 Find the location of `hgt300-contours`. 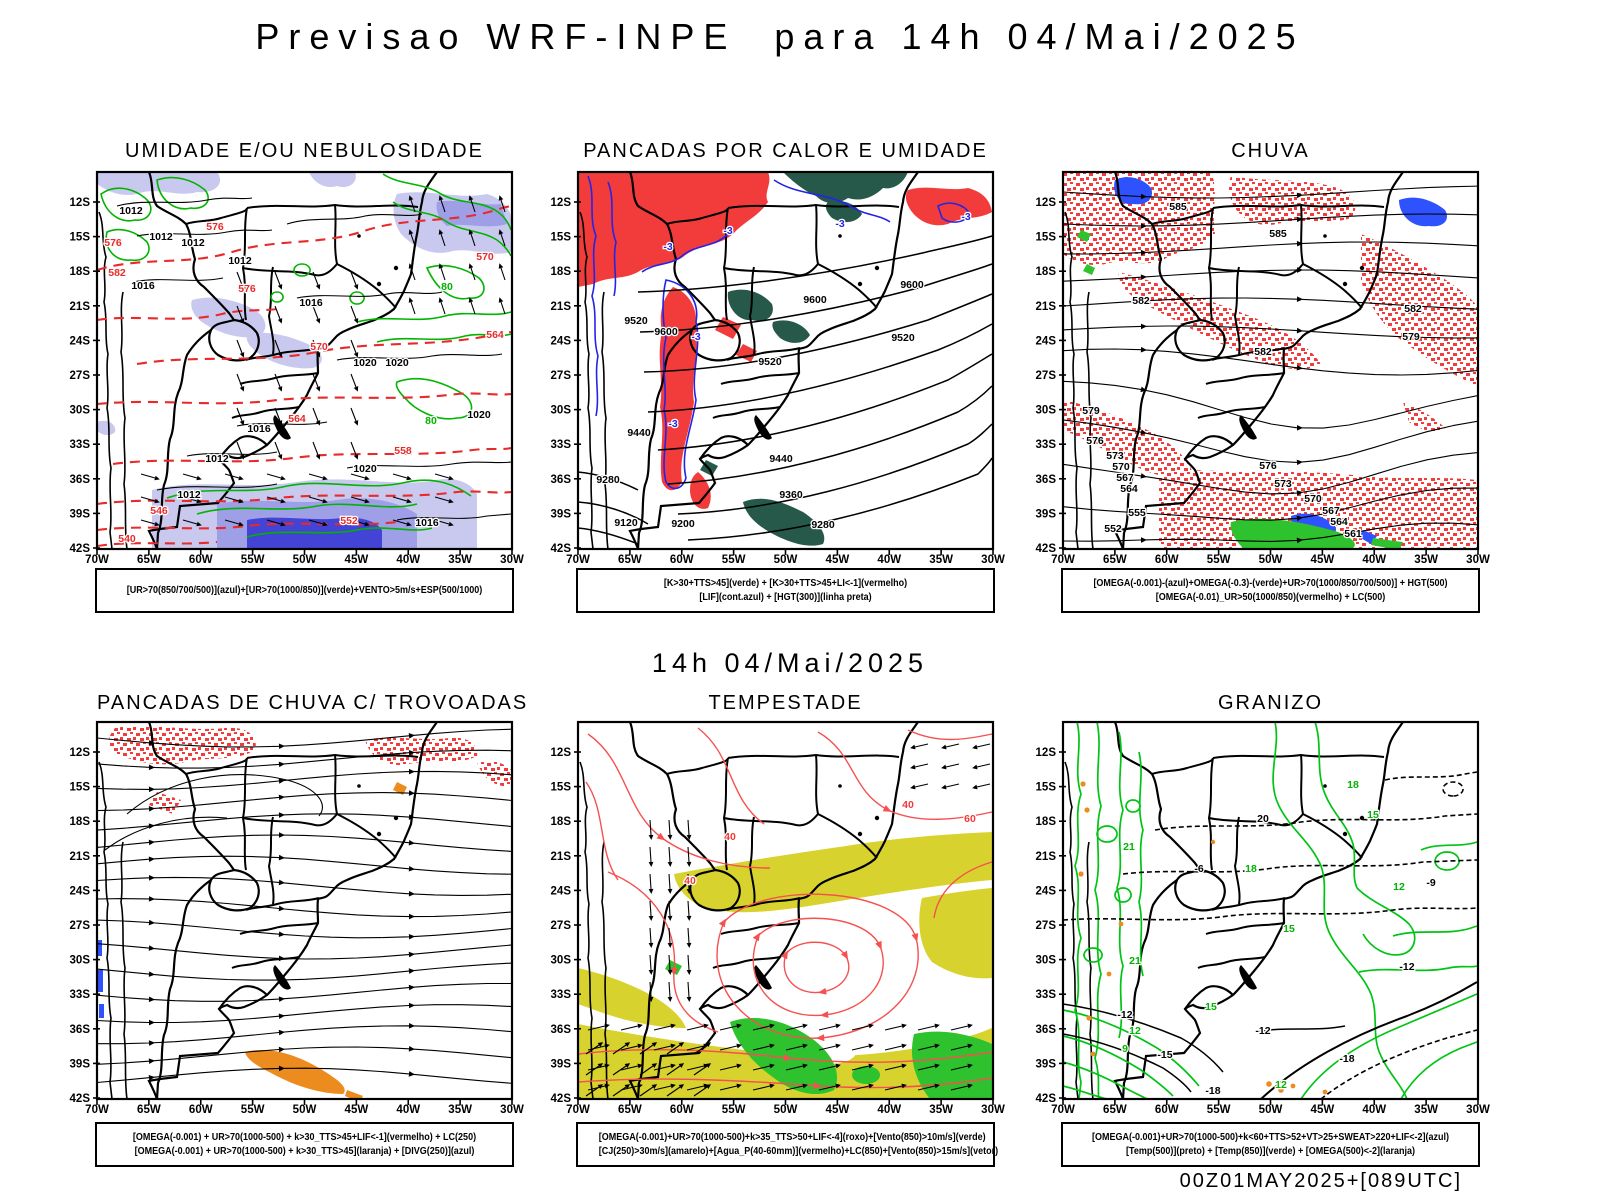

hgt300-contours is located at coordinates (785, 390).